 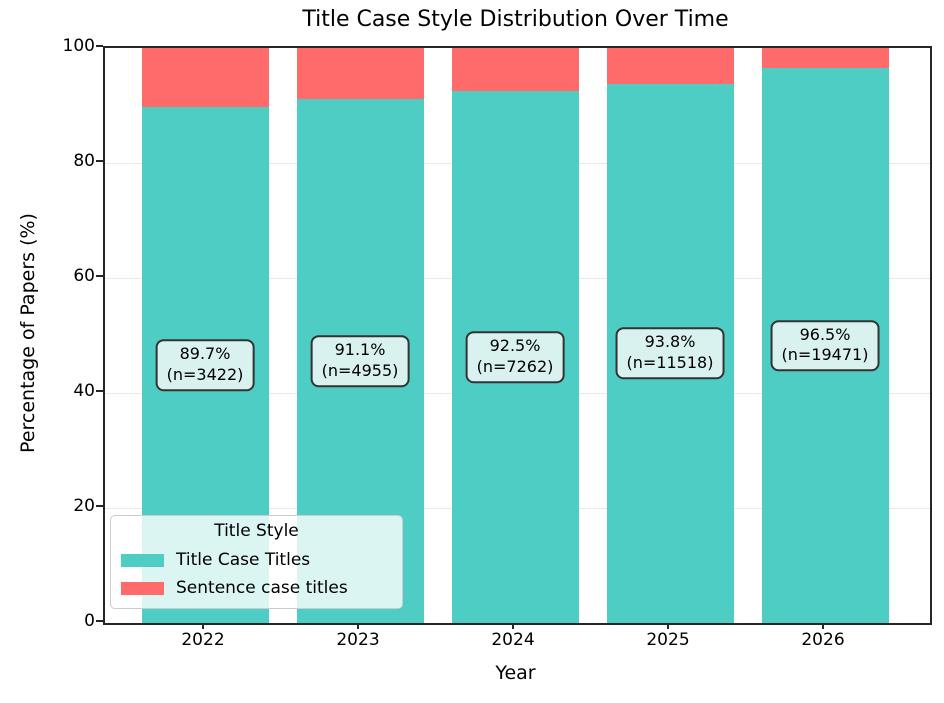 I want to click on legend-row-title-case: Title Case Titles, so click(x=256, y=560).